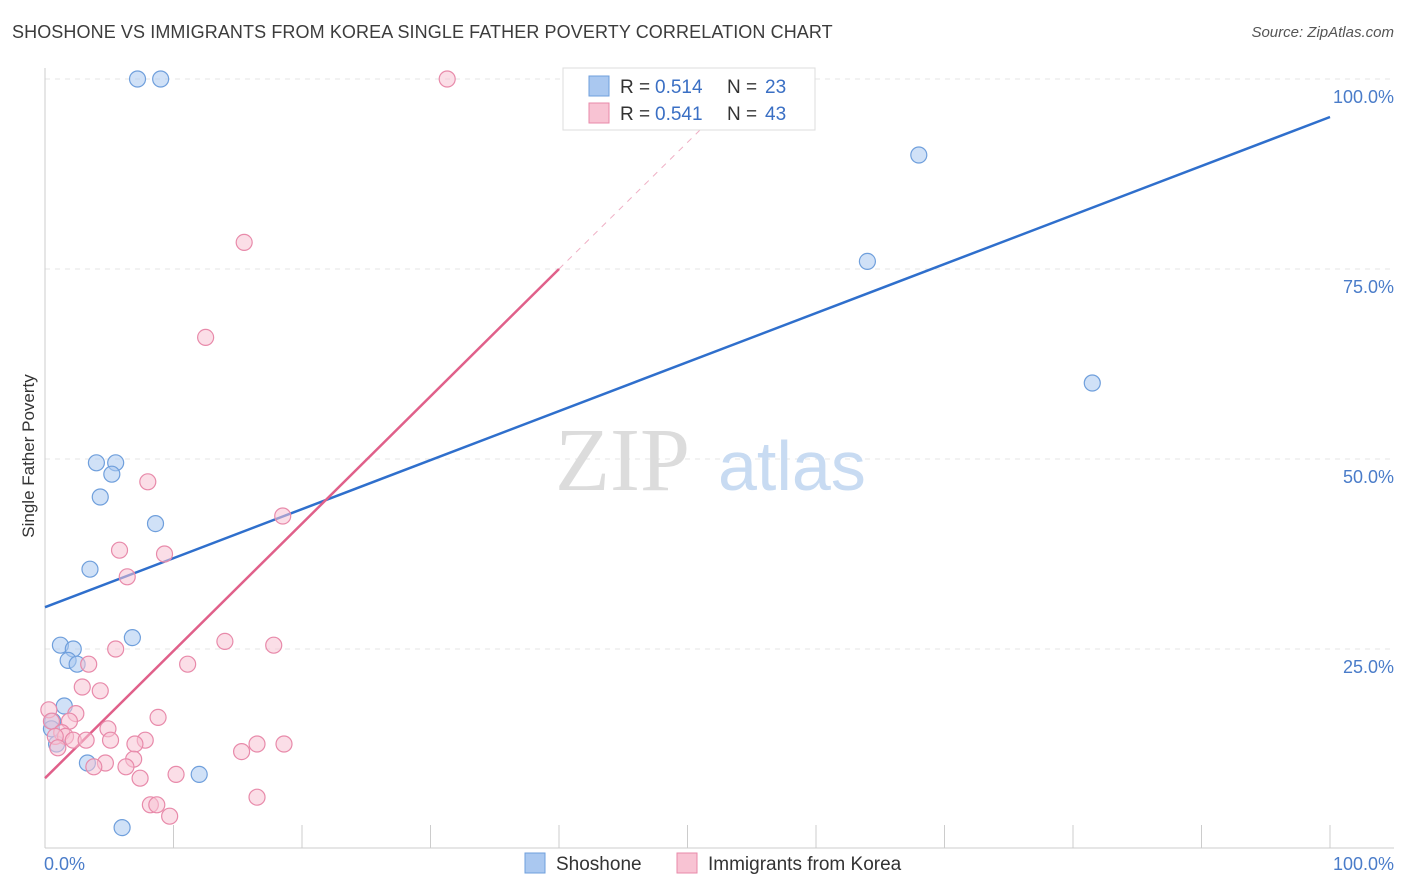  What do you see at coordinates (535, 863) in the screenshot?
I see `bottom-legend-swatch-shoshone` at bounding box center [535, 863].